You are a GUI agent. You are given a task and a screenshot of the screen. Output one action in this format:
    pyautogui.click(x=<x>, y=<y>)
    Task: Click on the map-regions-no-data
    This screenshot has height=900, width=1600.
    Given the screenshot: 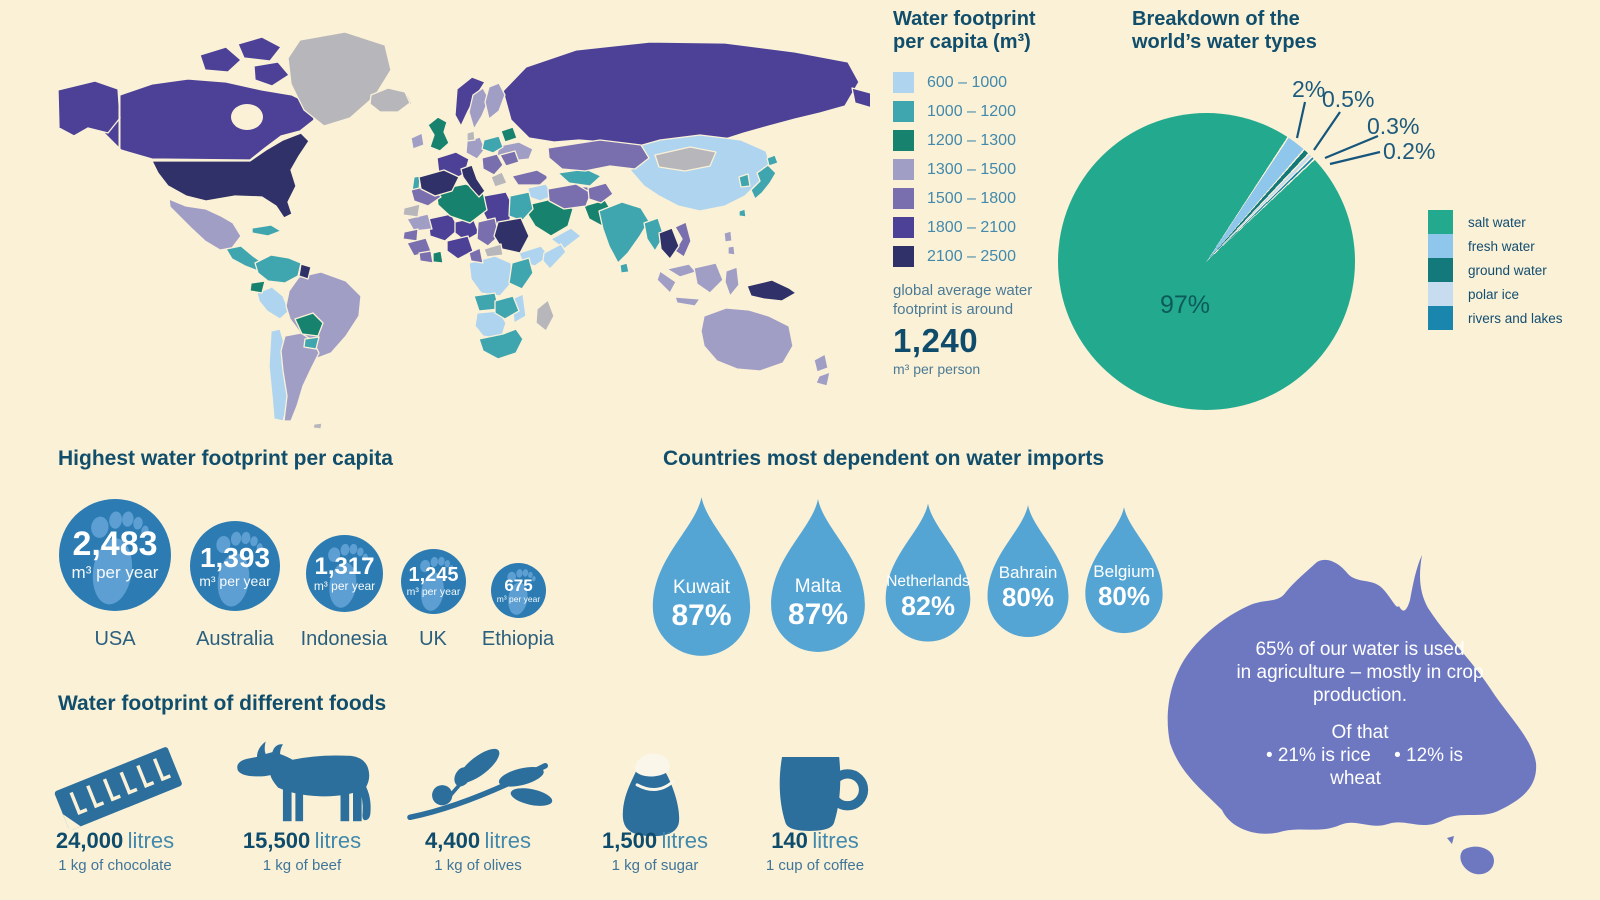 What is the action you would take?
    pyautogui.click(x=502, y=230)
    